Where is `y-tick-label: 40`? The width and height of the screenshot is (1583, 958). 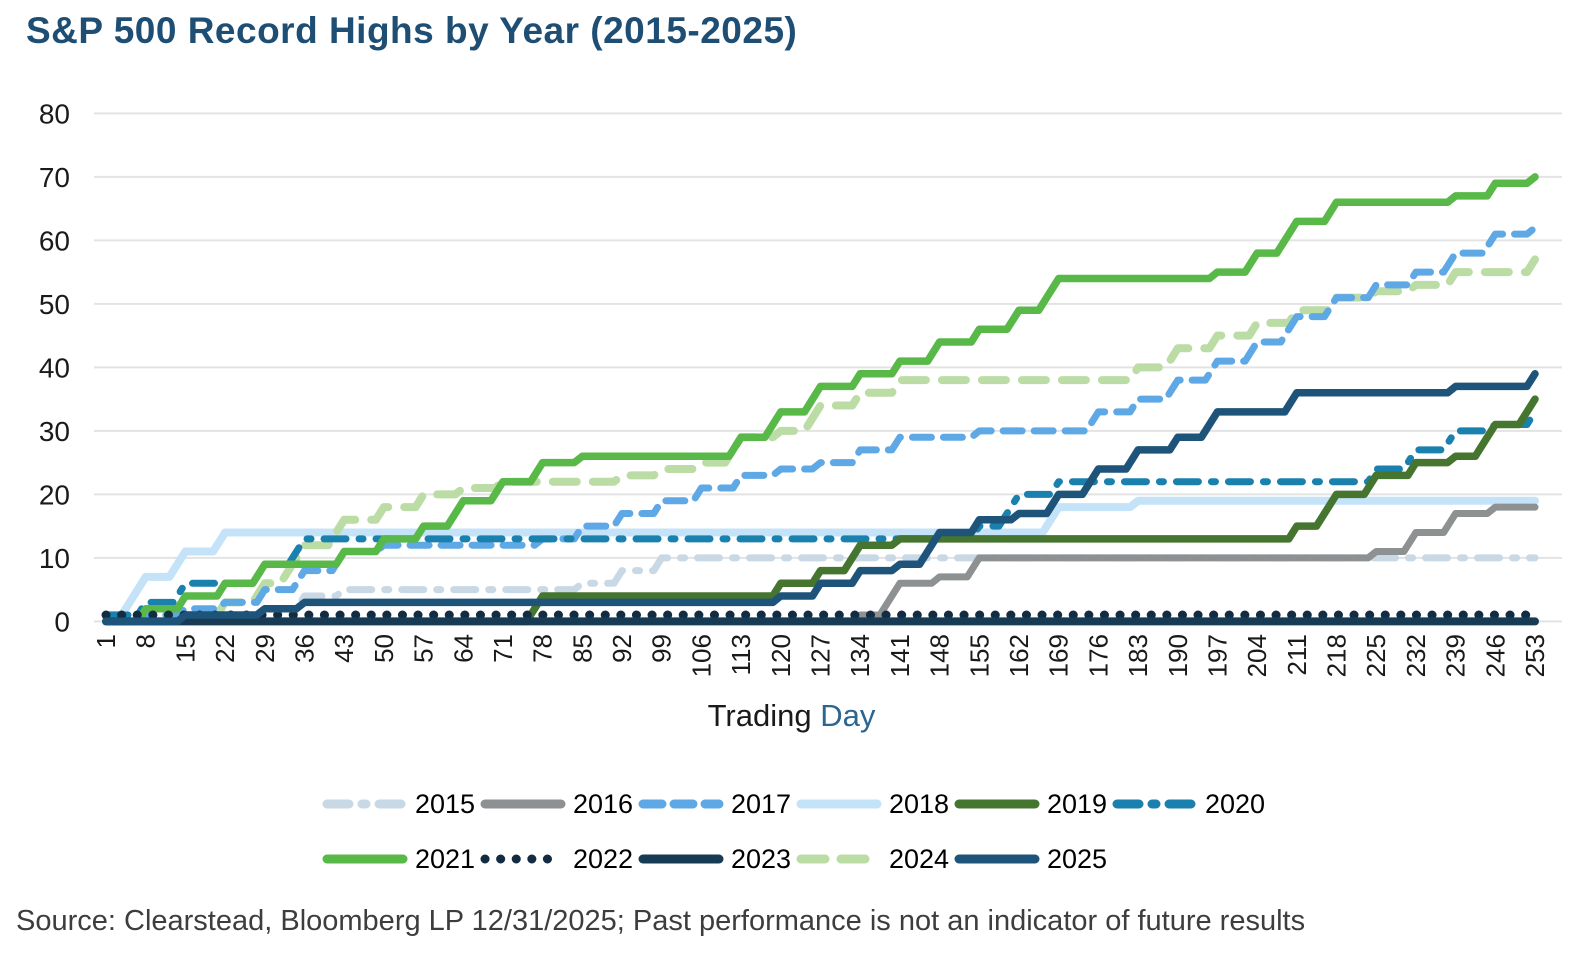
y-tick-label: 40 is located at coordinates (54, 367).